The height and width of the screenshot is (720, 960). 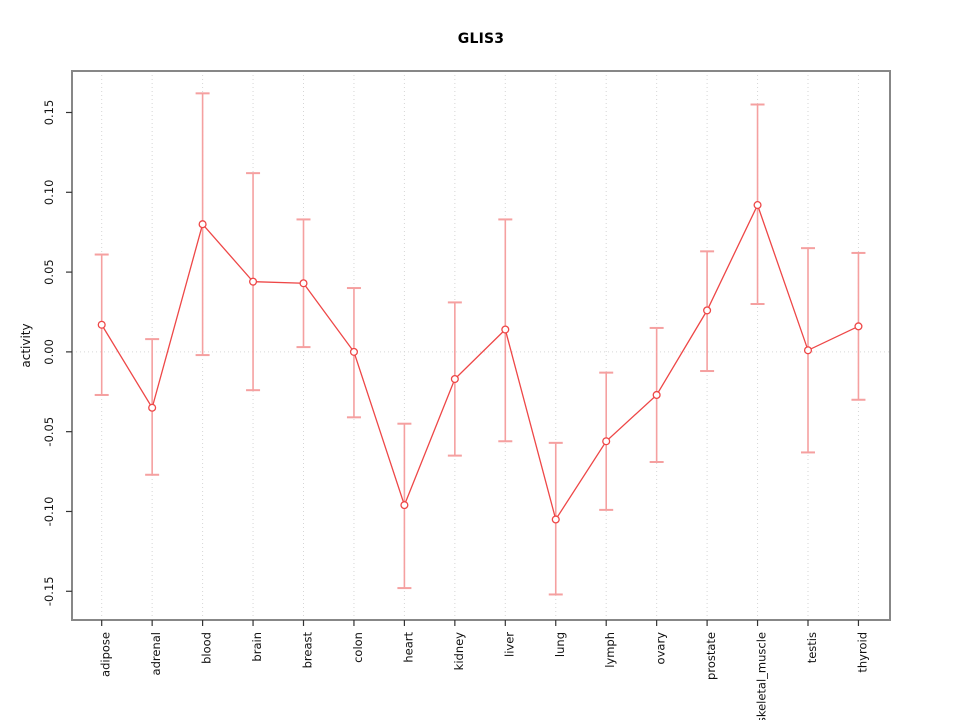 What do you see at coordinates (49, 113) in the screenshot?
I see `y-tick-label: 0.15` at bounding box center [49, 113].